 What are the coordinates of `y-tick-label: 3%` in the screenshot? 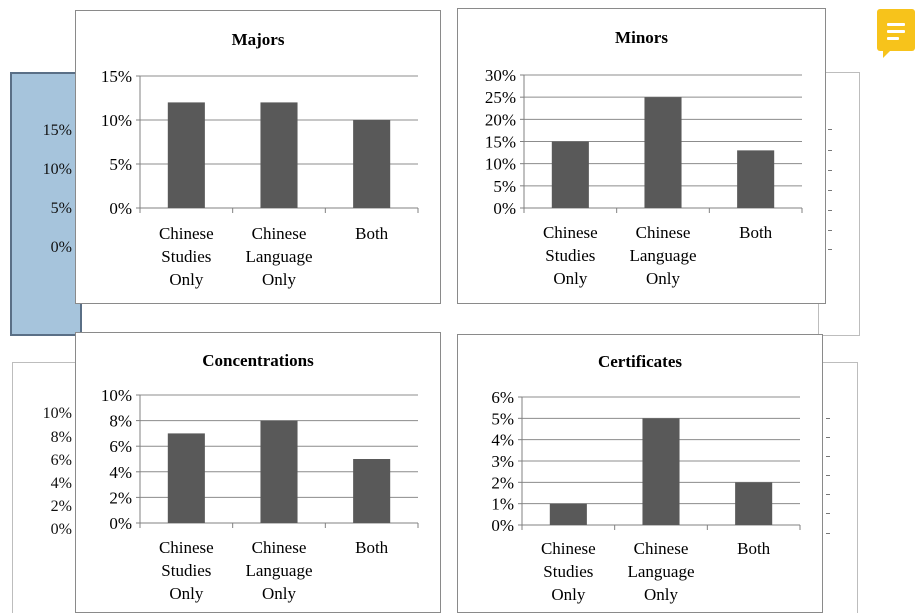 It's located at (502, 461).